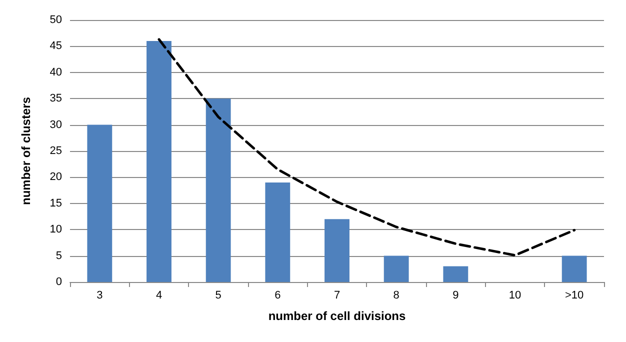 This screenshot has width=626, height=342. Describe the element at coordinates (56, 98) in the screenshot. I see `y-tick-label: 35` at that location.